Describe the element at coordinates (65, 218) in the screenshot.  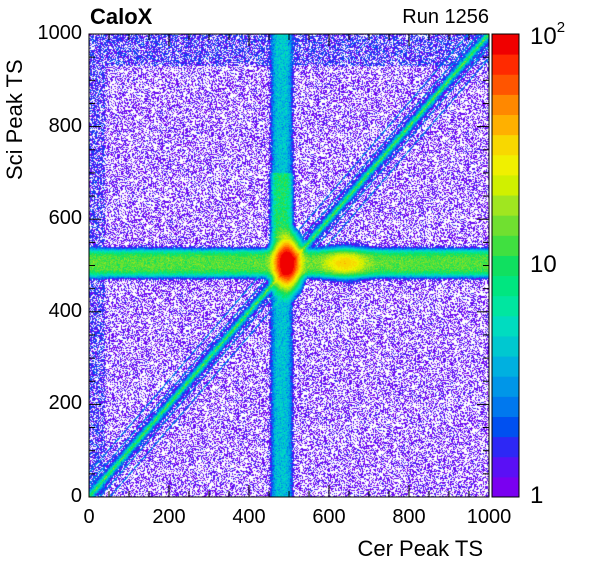
I see `y-tick-label: 600` at that location.